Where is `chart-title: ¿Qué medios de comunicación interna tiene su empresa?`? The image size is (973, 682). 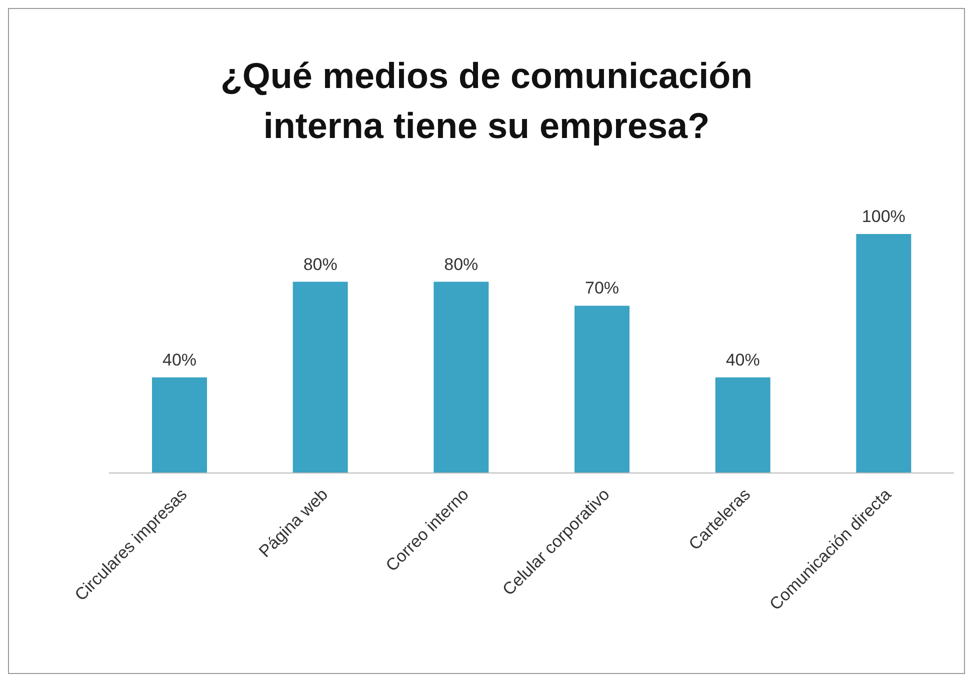
chart-title: ¿Qué medios de comunicación interna tiene su empresa? is located at coordinates (486, 101).